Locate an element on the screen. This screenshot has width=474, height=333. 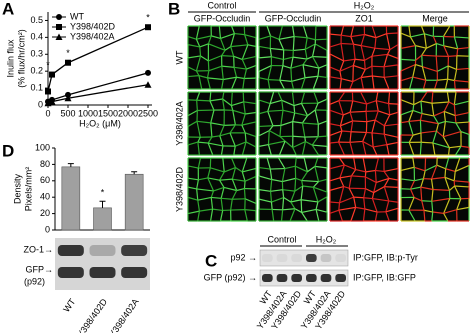
bar is located at coordinates (102, 219).